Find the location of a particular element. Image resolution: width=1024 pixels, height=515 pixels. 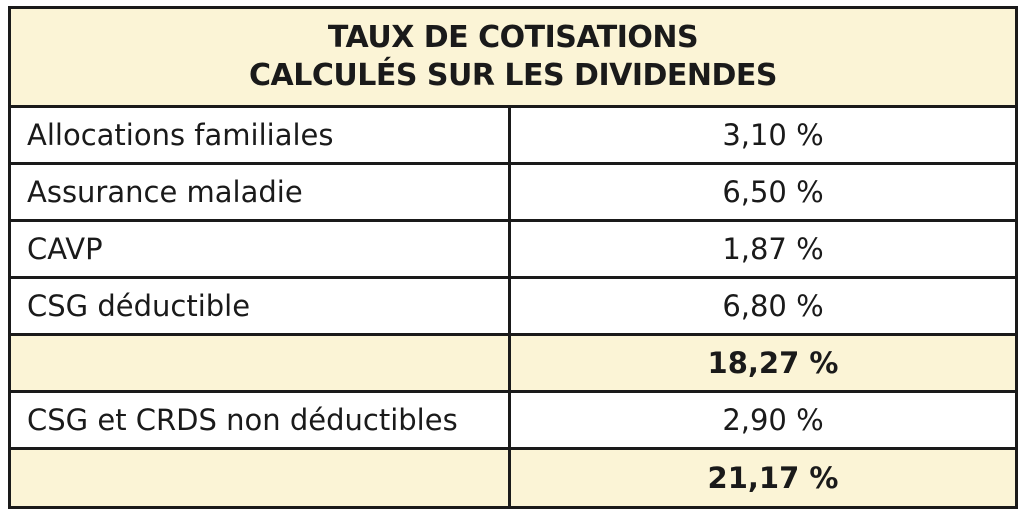

row-label: CSG déductible is located at coordinates (261, 306).